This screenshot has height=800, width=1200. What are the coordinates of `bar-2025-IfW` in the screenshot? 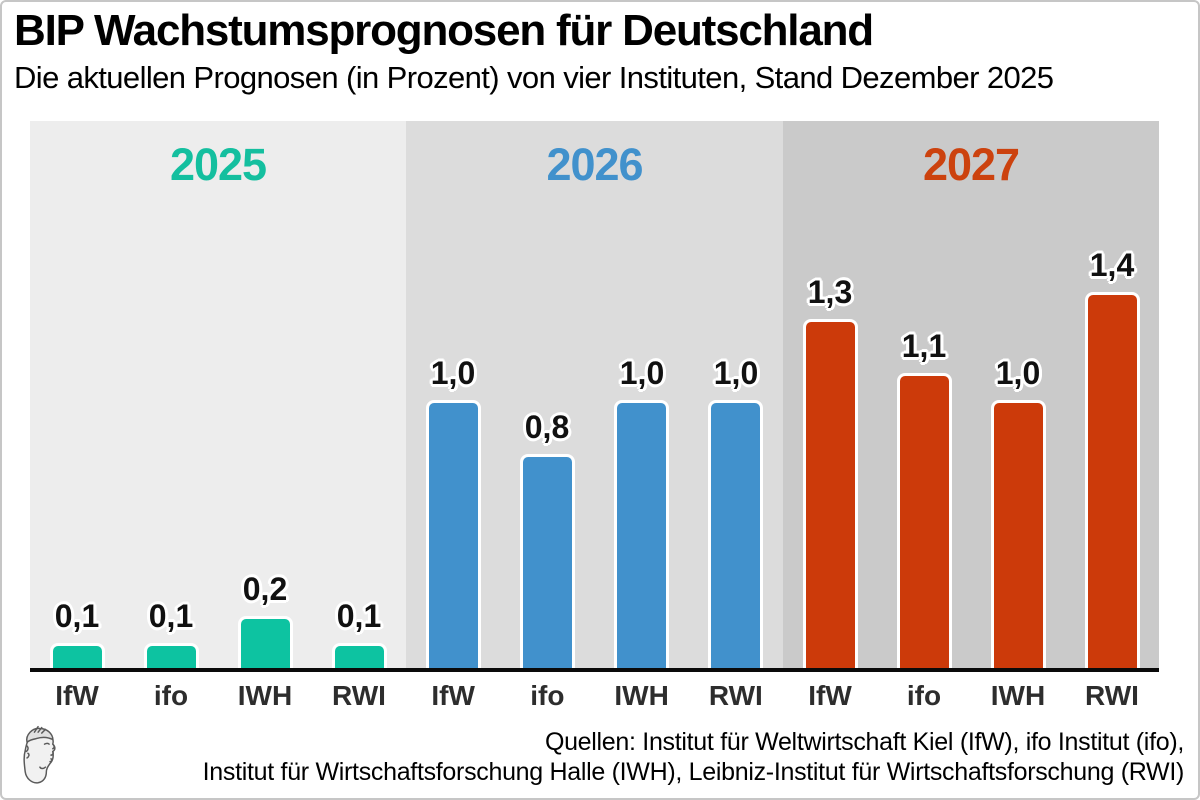 It's located at (77, 656).